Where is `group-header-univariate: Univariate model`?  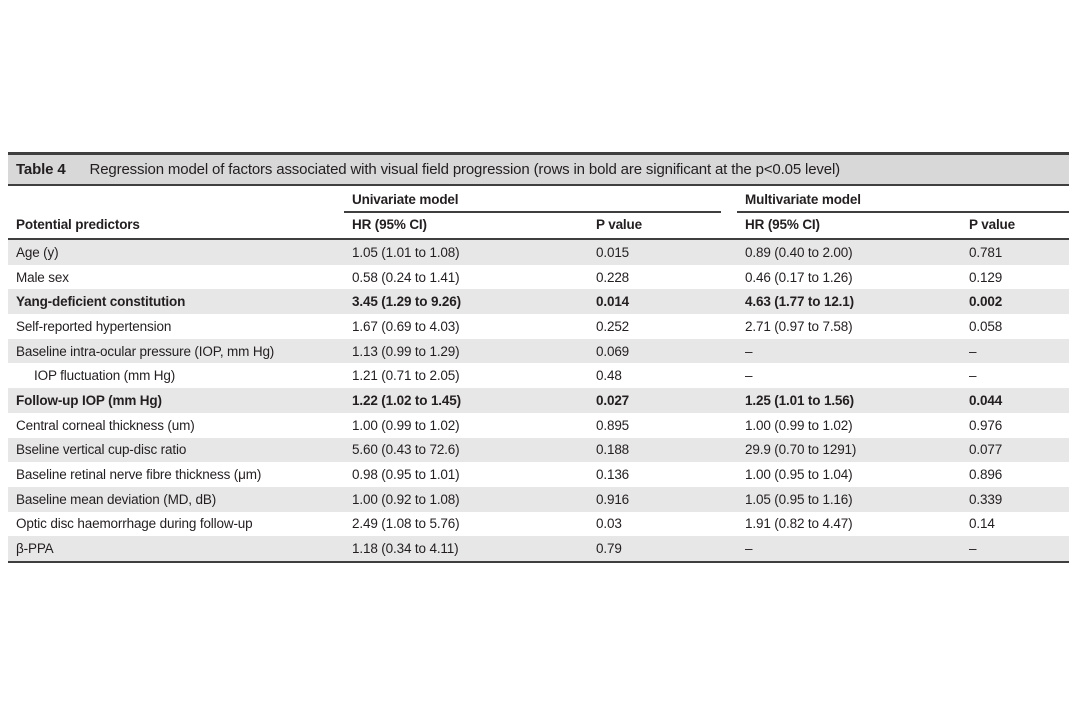
group-header-univariate: Univariate model is located at coordinates (540, 199).